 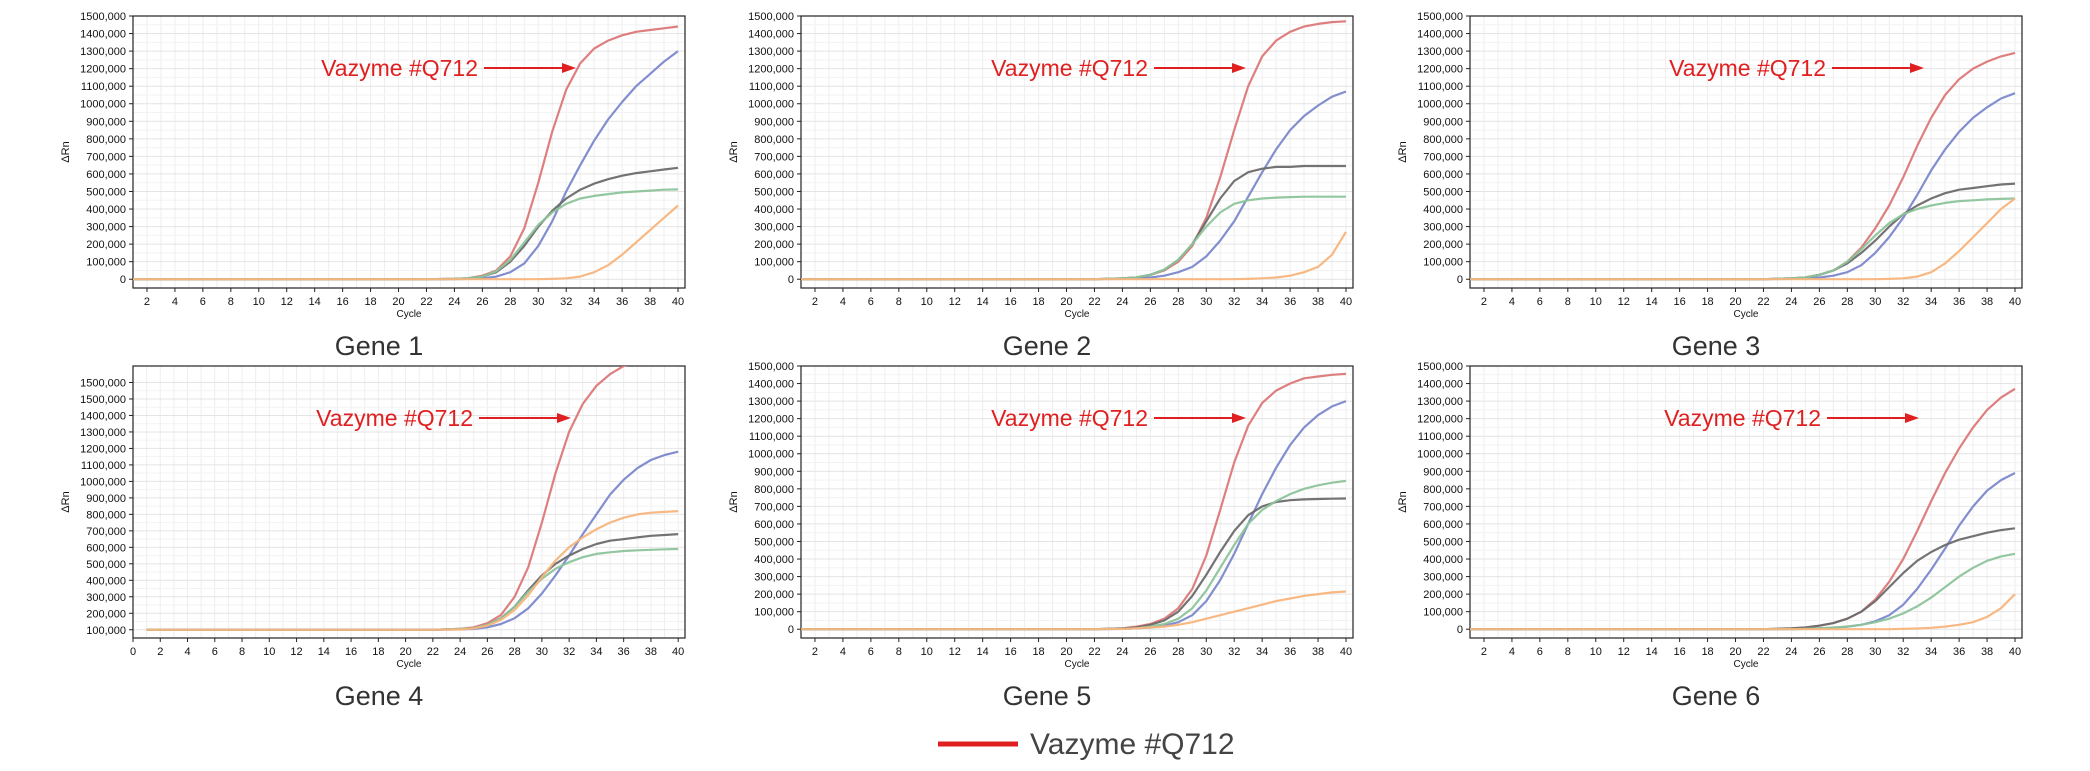 I want to click on x-axis-label: Cycle, so click(x=408, y=664).